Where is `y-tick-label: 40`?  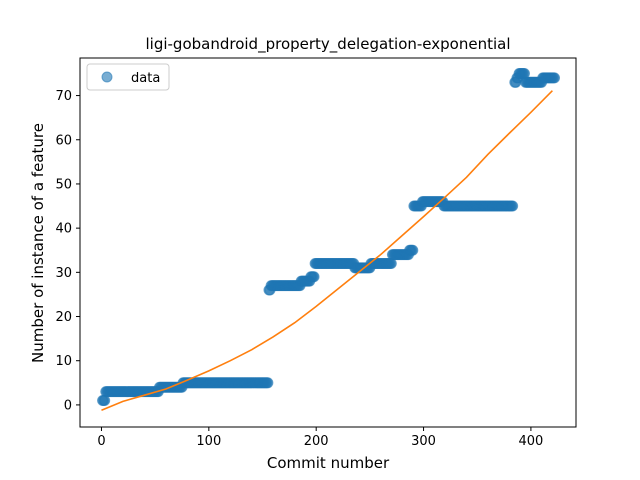
y-tick-label: 40 is located at coordinates (63, 229).